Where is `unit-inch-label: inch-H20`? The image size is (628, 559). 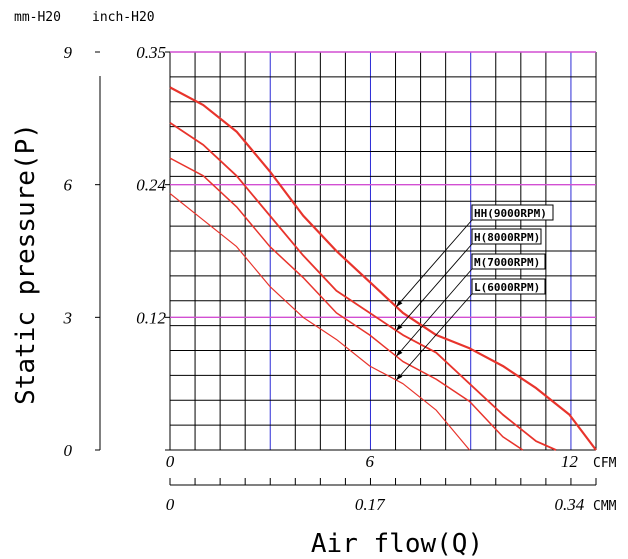 unit-inch-label: inch-H20 is located at coordinates (123, 17).